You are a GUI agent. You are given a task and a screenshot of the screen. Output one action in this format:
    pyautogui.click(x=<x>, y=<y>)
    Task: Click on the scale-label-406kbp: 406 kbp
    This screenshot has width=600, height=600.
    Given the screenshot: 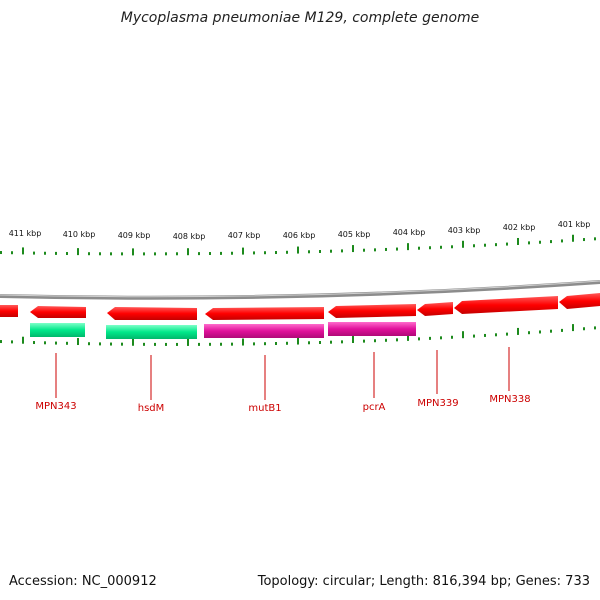 What is the action you would take?
    pyautogui.click(x=299, y=235)
    